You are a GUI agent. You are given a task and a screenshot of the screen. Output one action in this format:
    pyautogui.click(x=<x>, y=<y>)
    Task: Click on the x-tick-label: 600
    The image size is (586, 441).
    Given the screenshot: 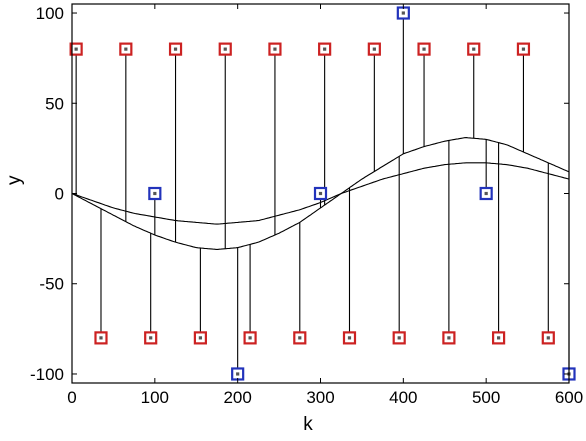 What is the action you would take?
    pyautogui.click(x=569, y=397)
    